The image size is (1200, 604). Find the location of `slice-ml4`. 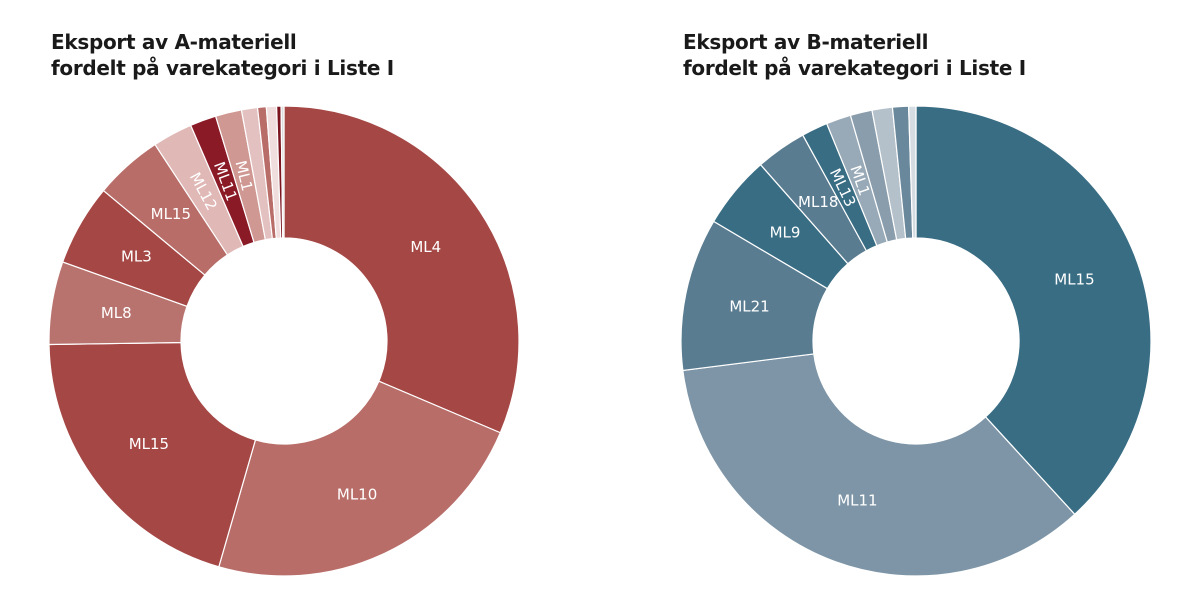

slice-ml4 is located at coordinates (401, 269).